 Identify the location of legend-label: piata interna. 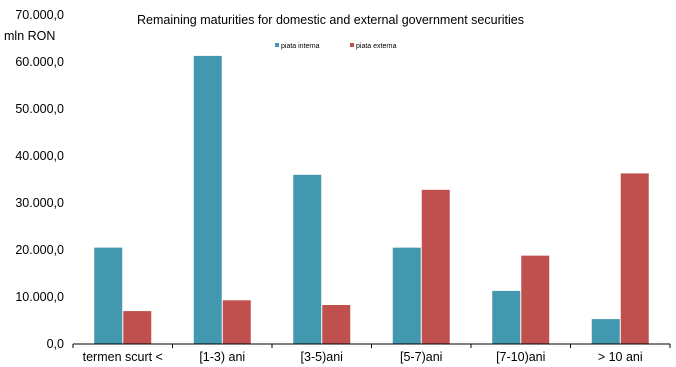
(300, 46).